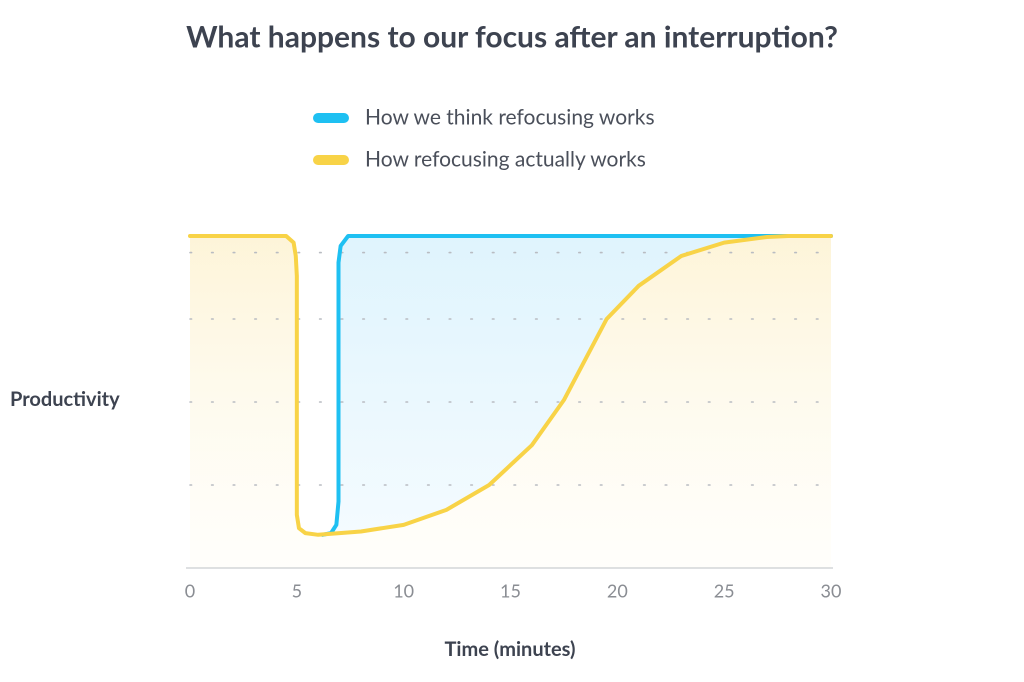  What do you see at coordinates (510, 116) in the screenshot?
I see `legend-label: How we think refocusing works` at bounding box center [510, 116].